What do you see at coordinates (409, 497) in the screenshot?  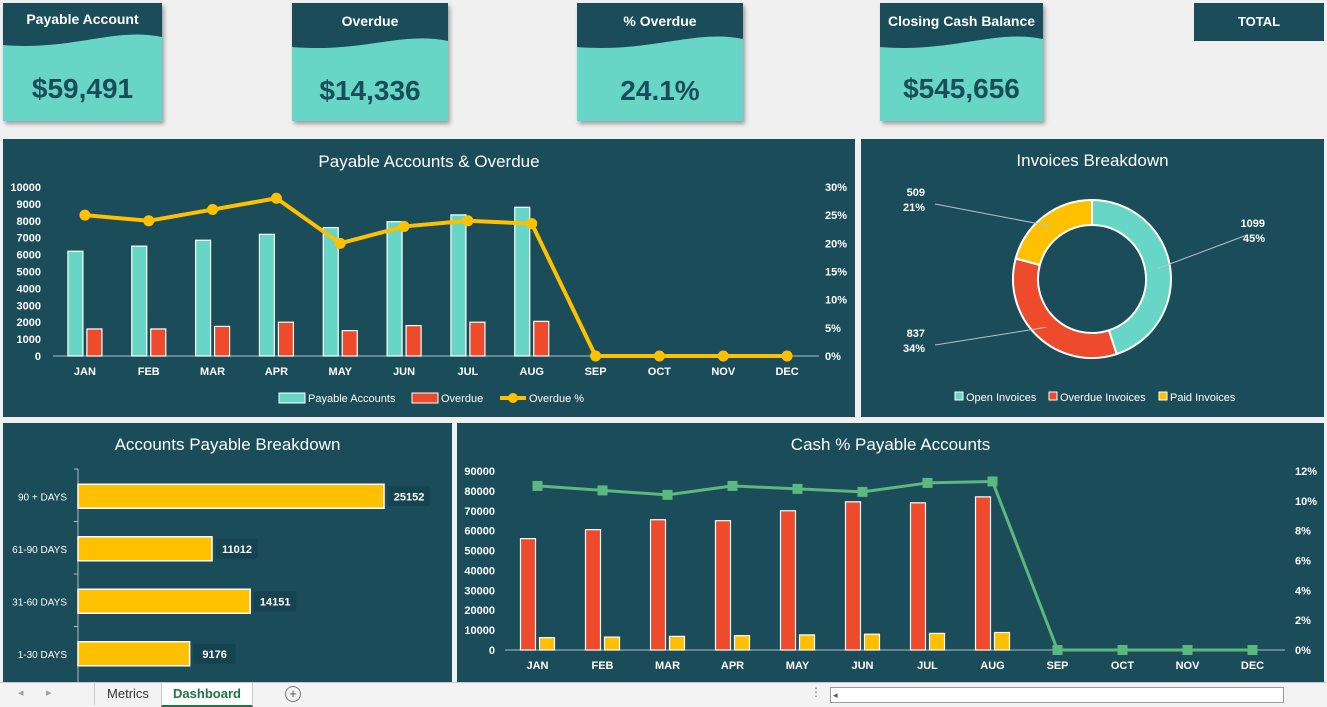 I see `data-label: 25152` at bounding box center [409, 497].